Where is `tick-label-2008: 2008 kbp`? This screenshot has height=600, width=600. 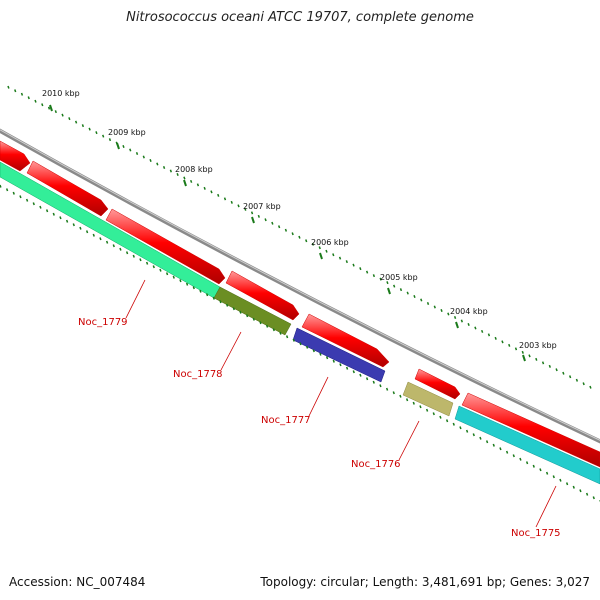 tick-label-2008: 2008 kbp is located at coordinates (194, 169).